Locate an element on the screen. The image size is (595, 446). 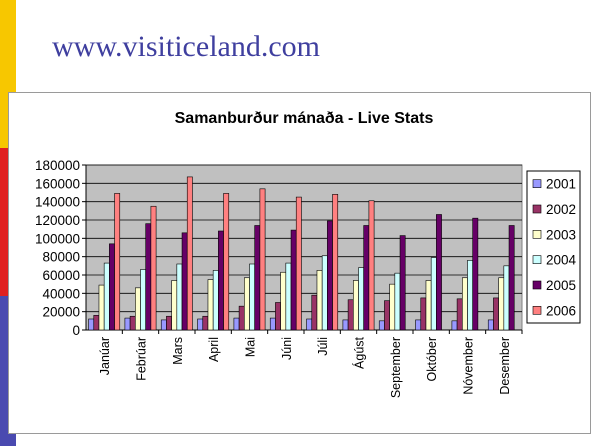
legend-swatch-2003 is located at coordinates (537, 234).